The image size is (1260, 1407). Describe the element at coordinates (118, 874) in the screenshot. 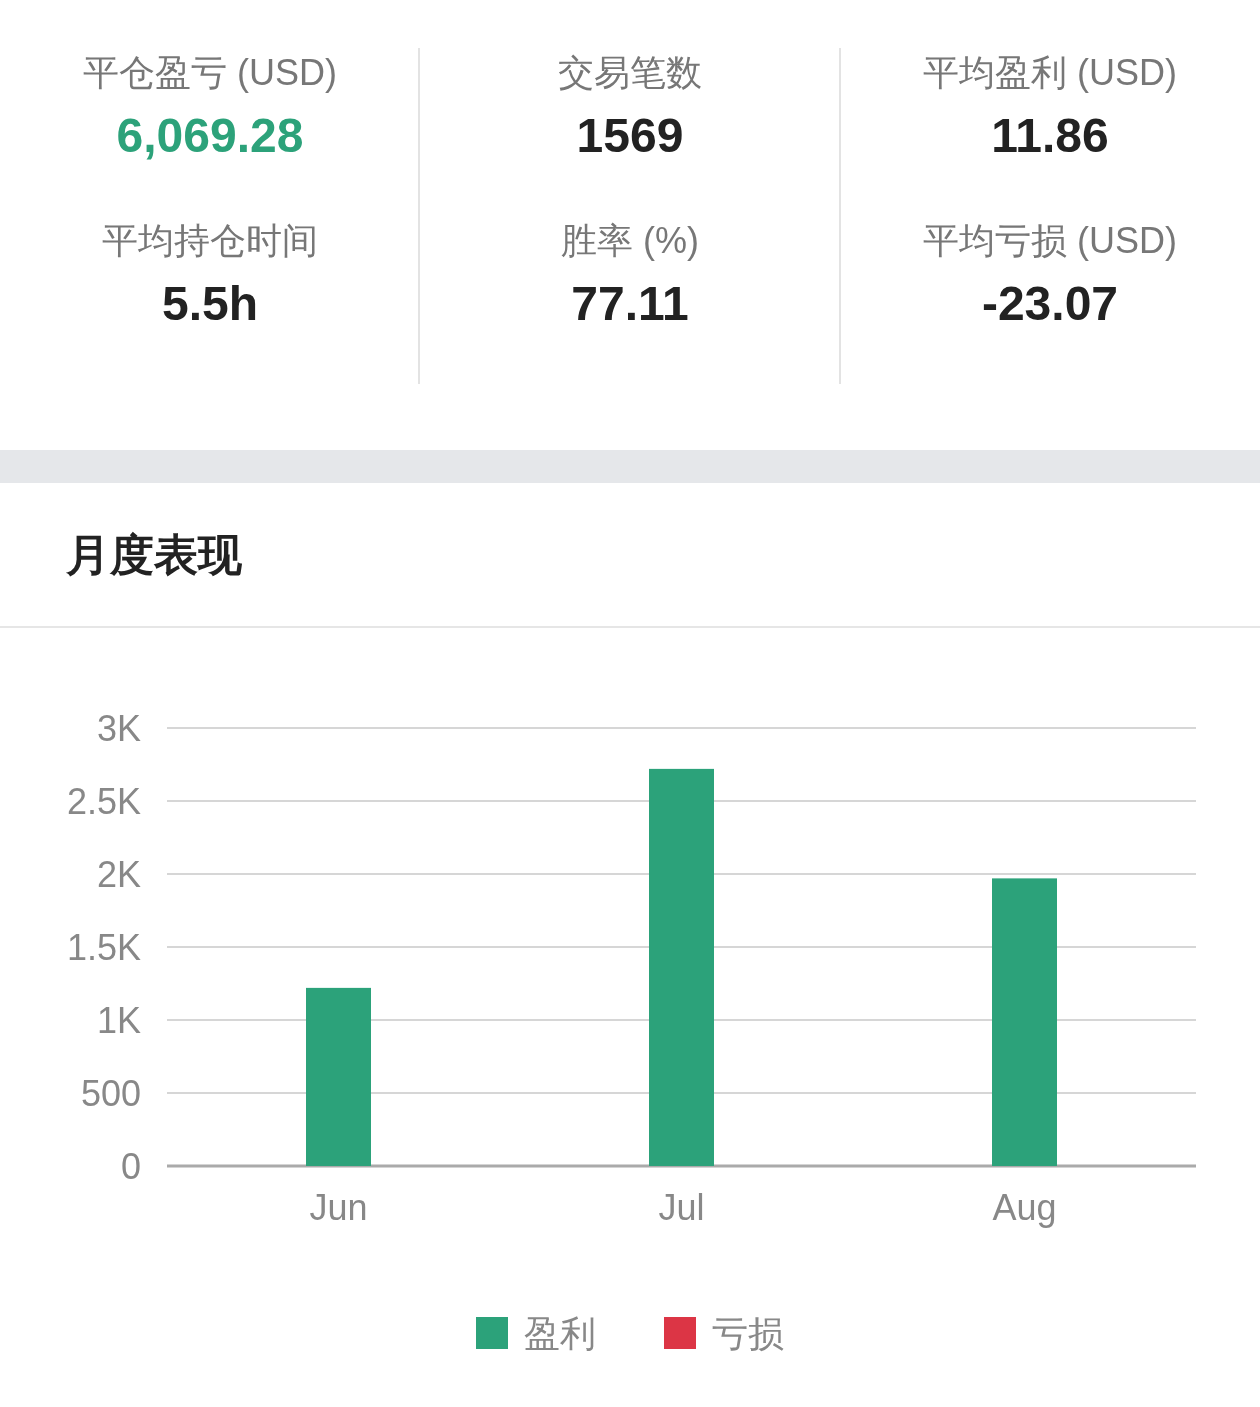

I see `y-tick-label: 2K` at that location.